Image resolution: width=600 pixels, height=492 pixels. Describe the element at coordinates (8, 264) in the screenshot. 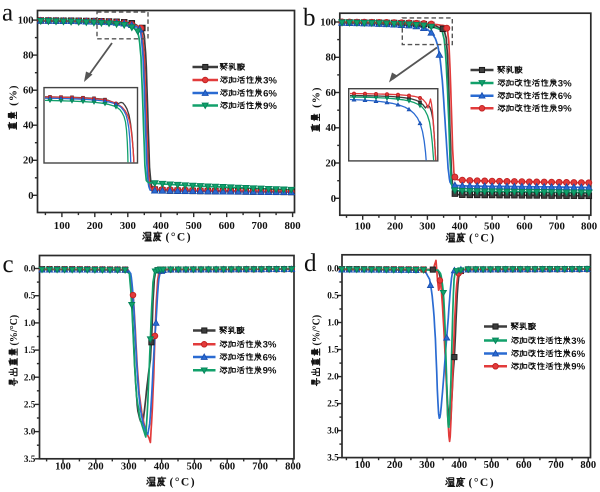

I see `svg-text: c` at that location.